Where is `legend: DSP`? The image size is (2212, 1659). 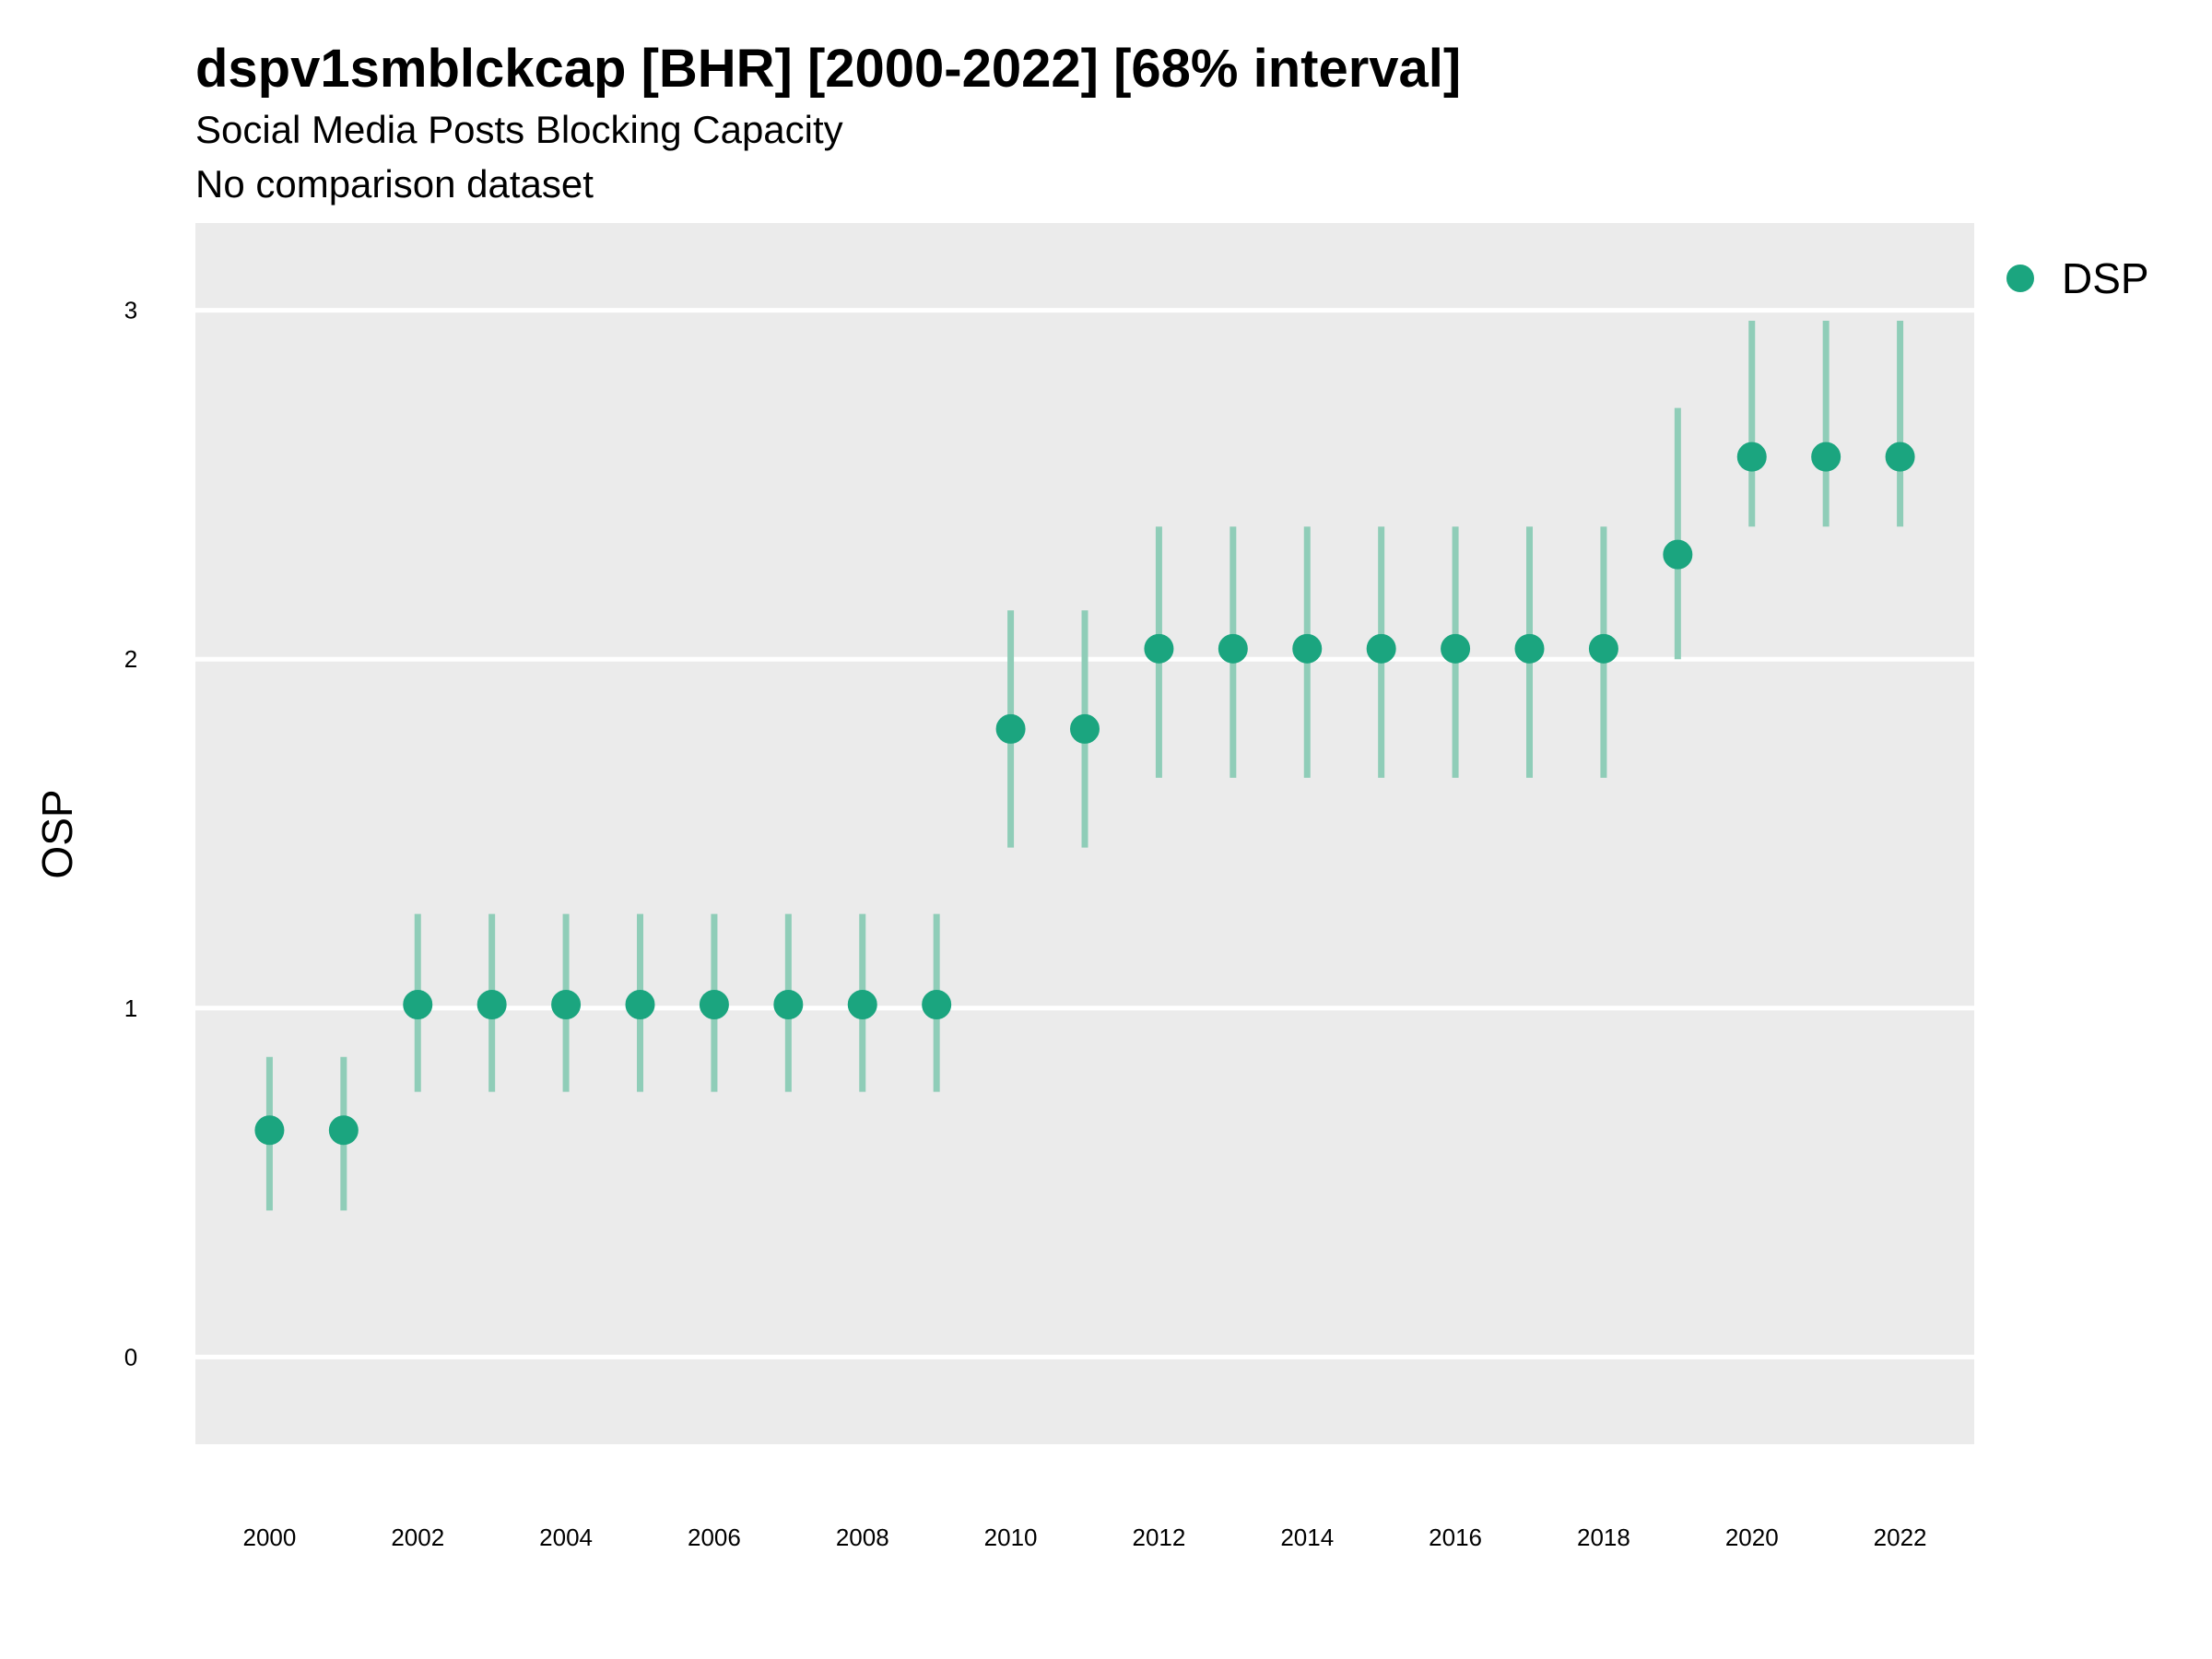
legend: DSP is located at coordinates (2077, 278).